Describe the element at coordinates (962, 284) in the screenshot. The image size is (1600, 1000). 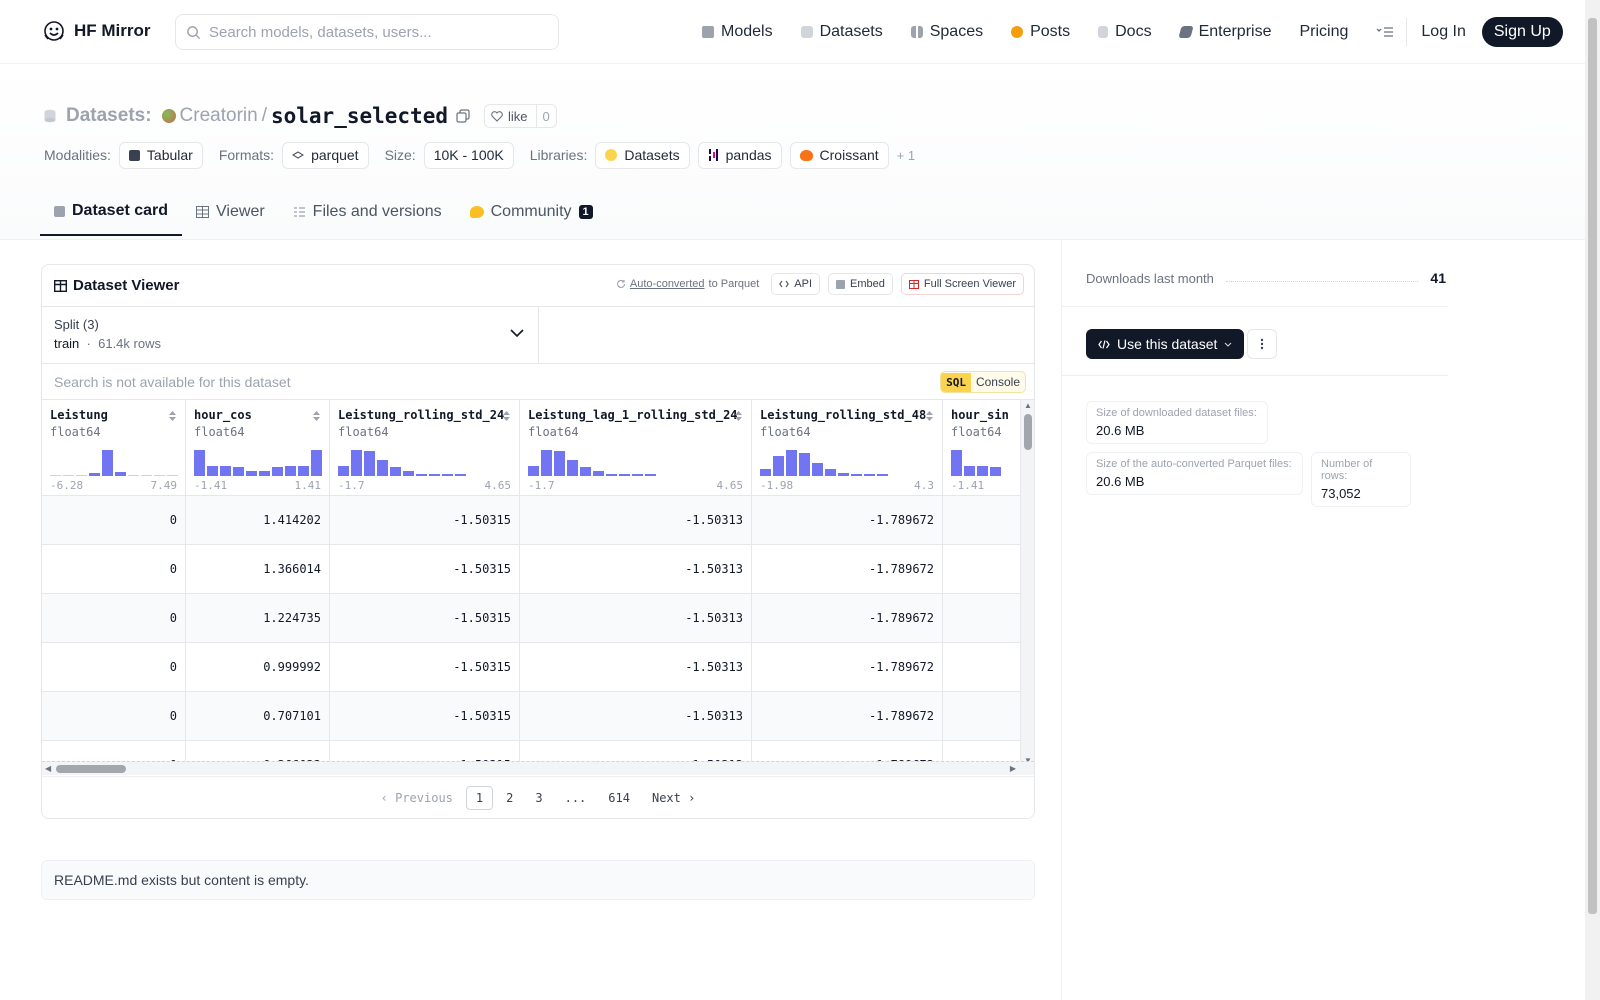
I see `full-screen-button: Full Screen Viewer` at that location.